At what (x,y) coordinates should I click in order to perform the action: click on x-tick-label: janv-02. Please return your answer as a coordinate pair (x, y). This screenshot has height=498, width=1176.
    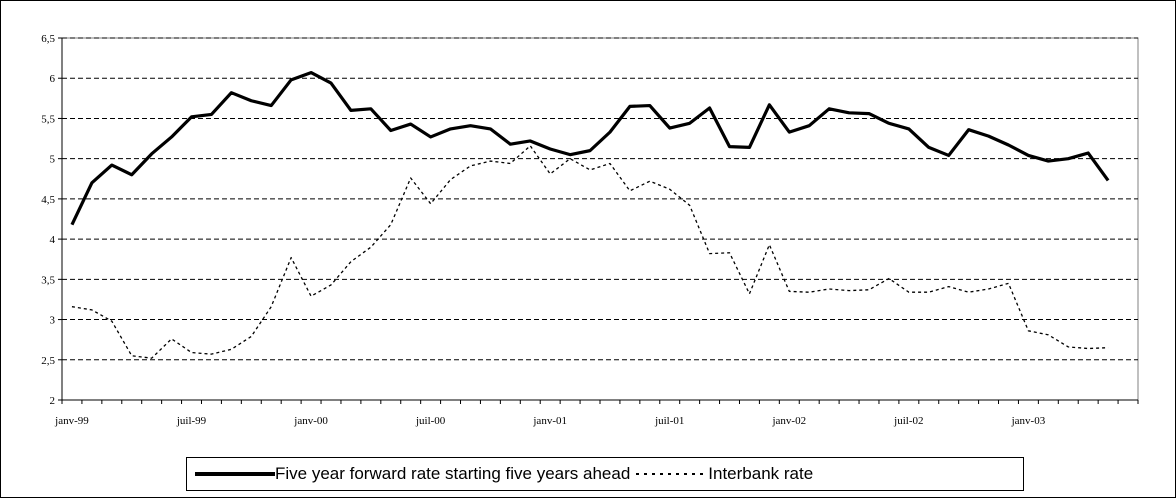
    Looking at the image, I should click on (788, 421).